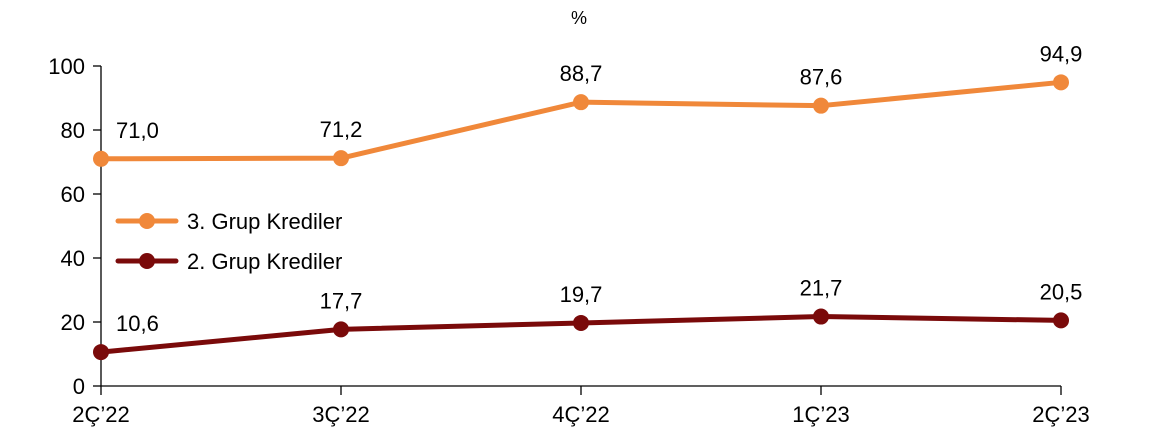 This screenshot has height=431, width=1153. Describe the element at coordinates (137, 323) in the screenshot. I see `data-label: 10,6` at that location.